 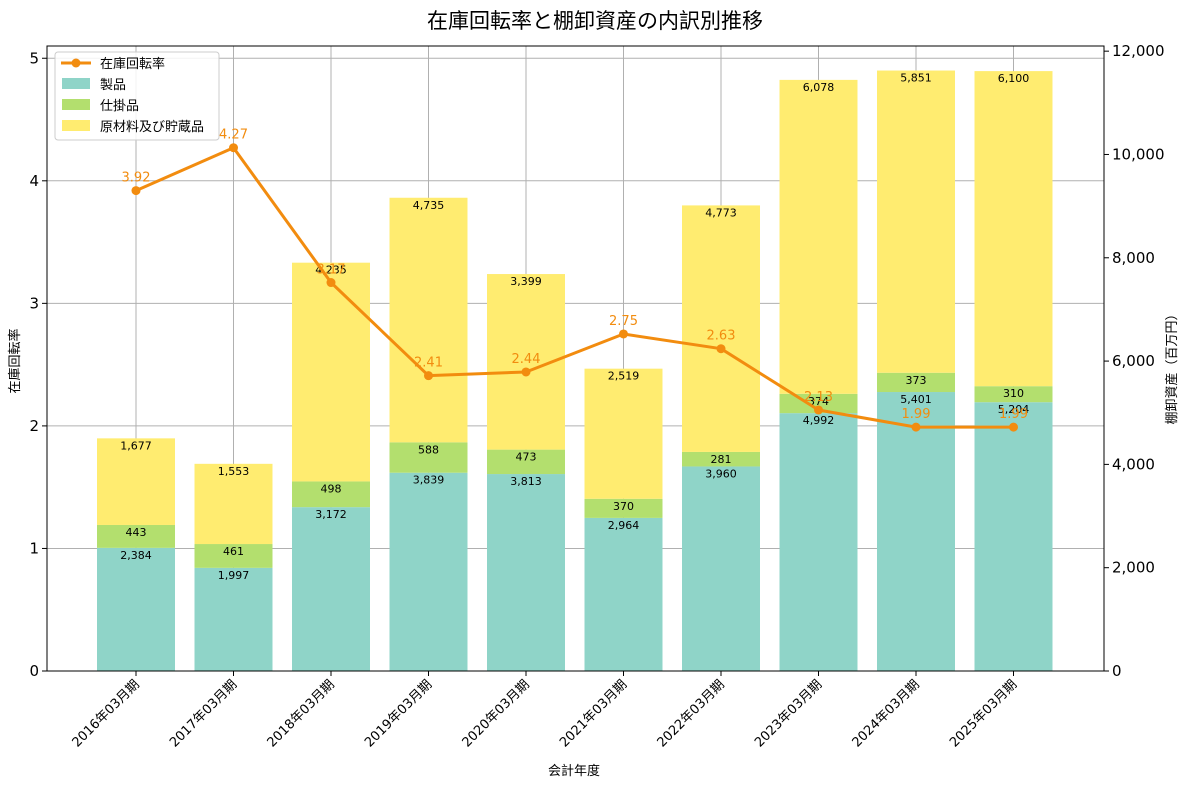 What do you see at coordinates (113, 85) in the screenshot?
I see `legend-label: 製品` at bounding box center [113, 85].